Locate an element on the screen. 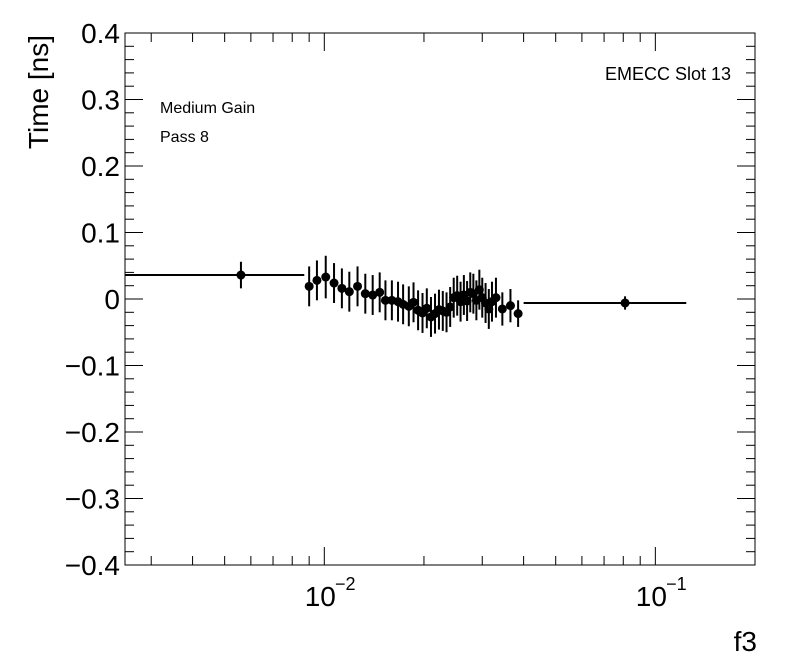  annotation-pass: Pass 8 is located at coordinates (184, 137).